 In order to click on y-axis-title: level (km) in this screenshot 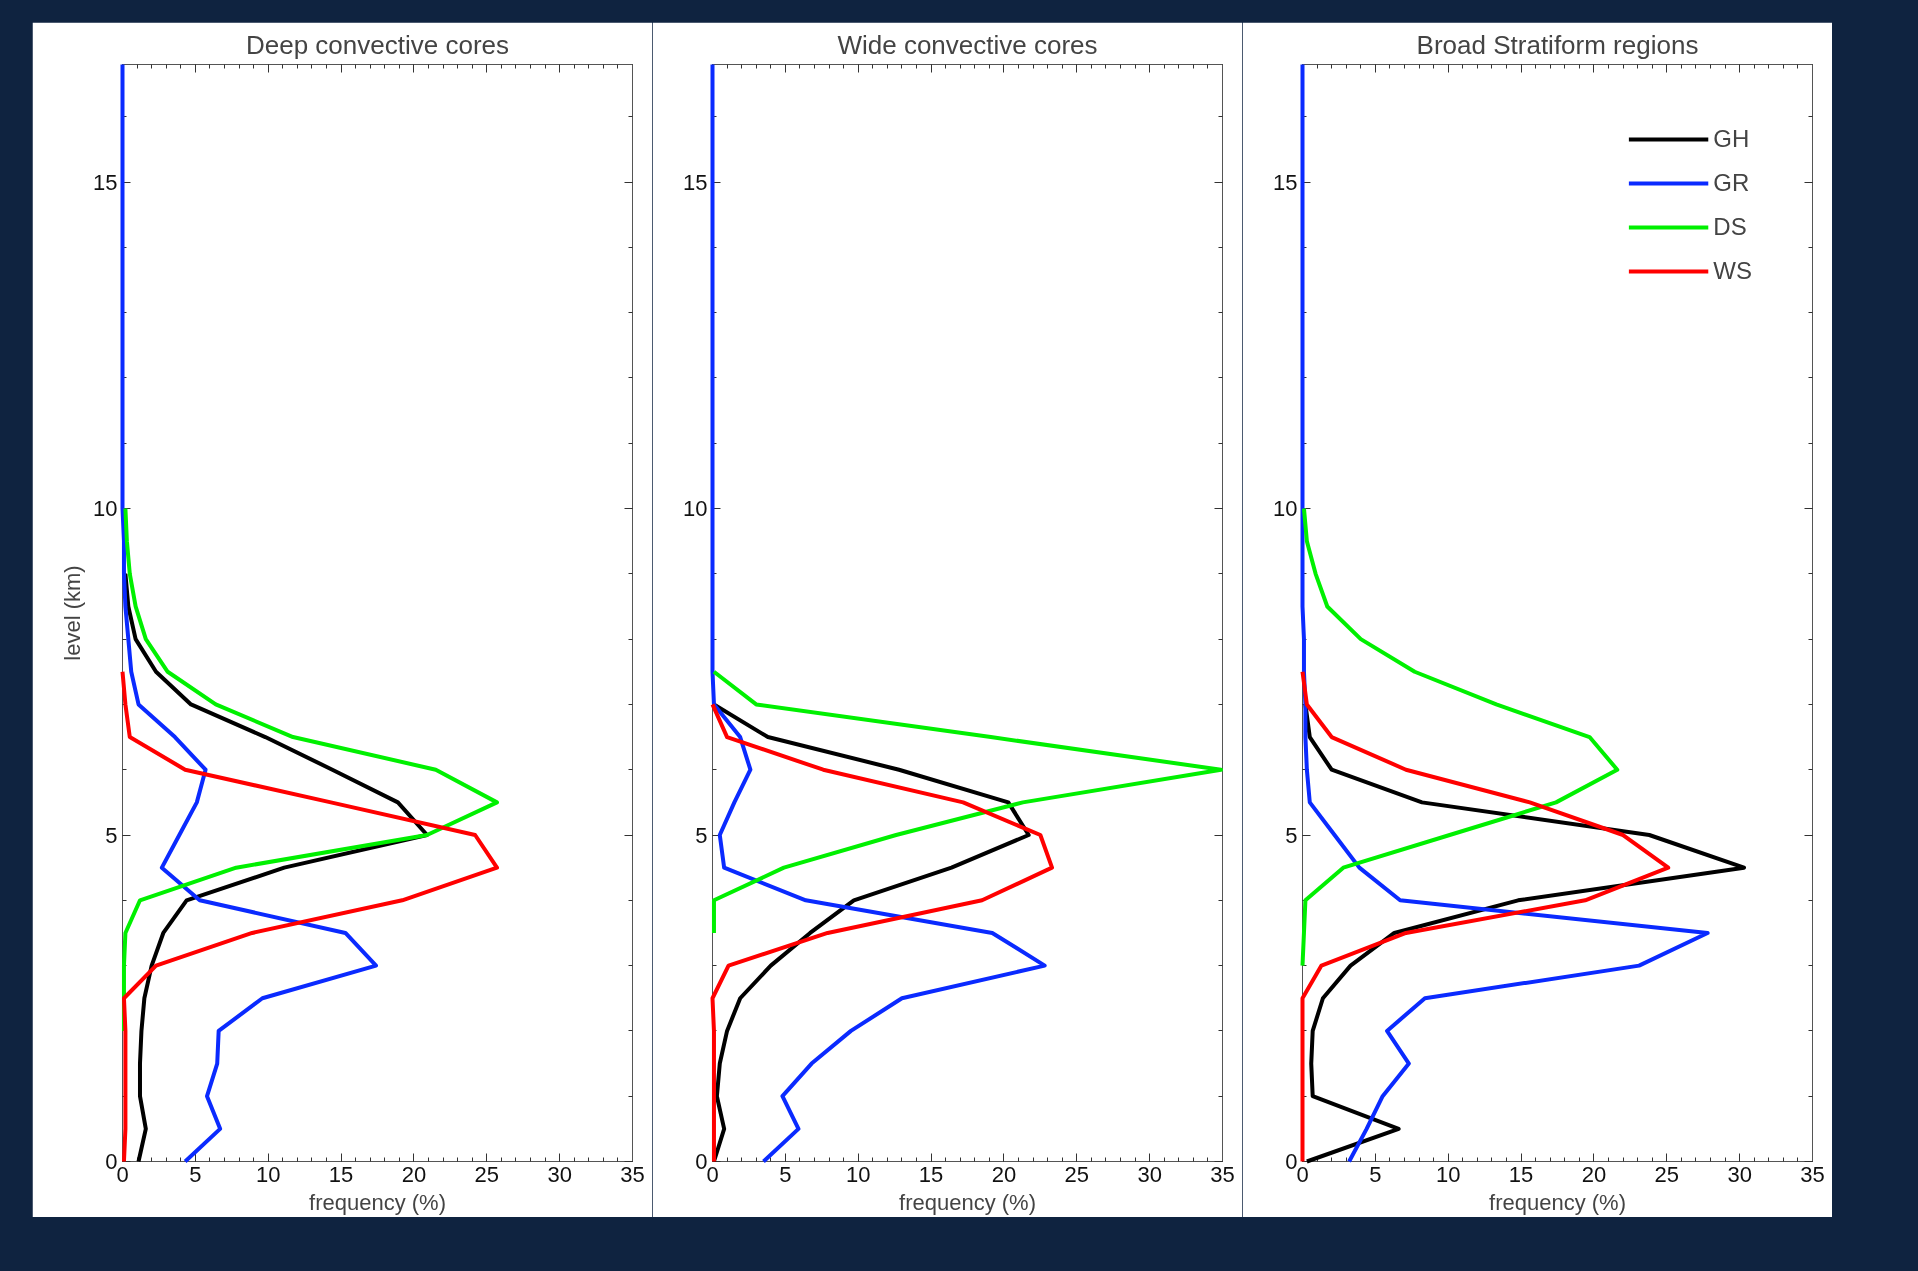, I will do `click(73, 613)`.